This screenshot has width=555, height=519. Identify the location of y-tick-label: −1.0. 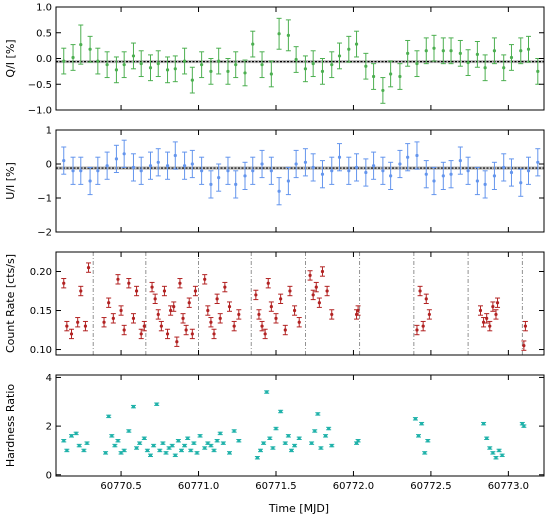
(40, 111).